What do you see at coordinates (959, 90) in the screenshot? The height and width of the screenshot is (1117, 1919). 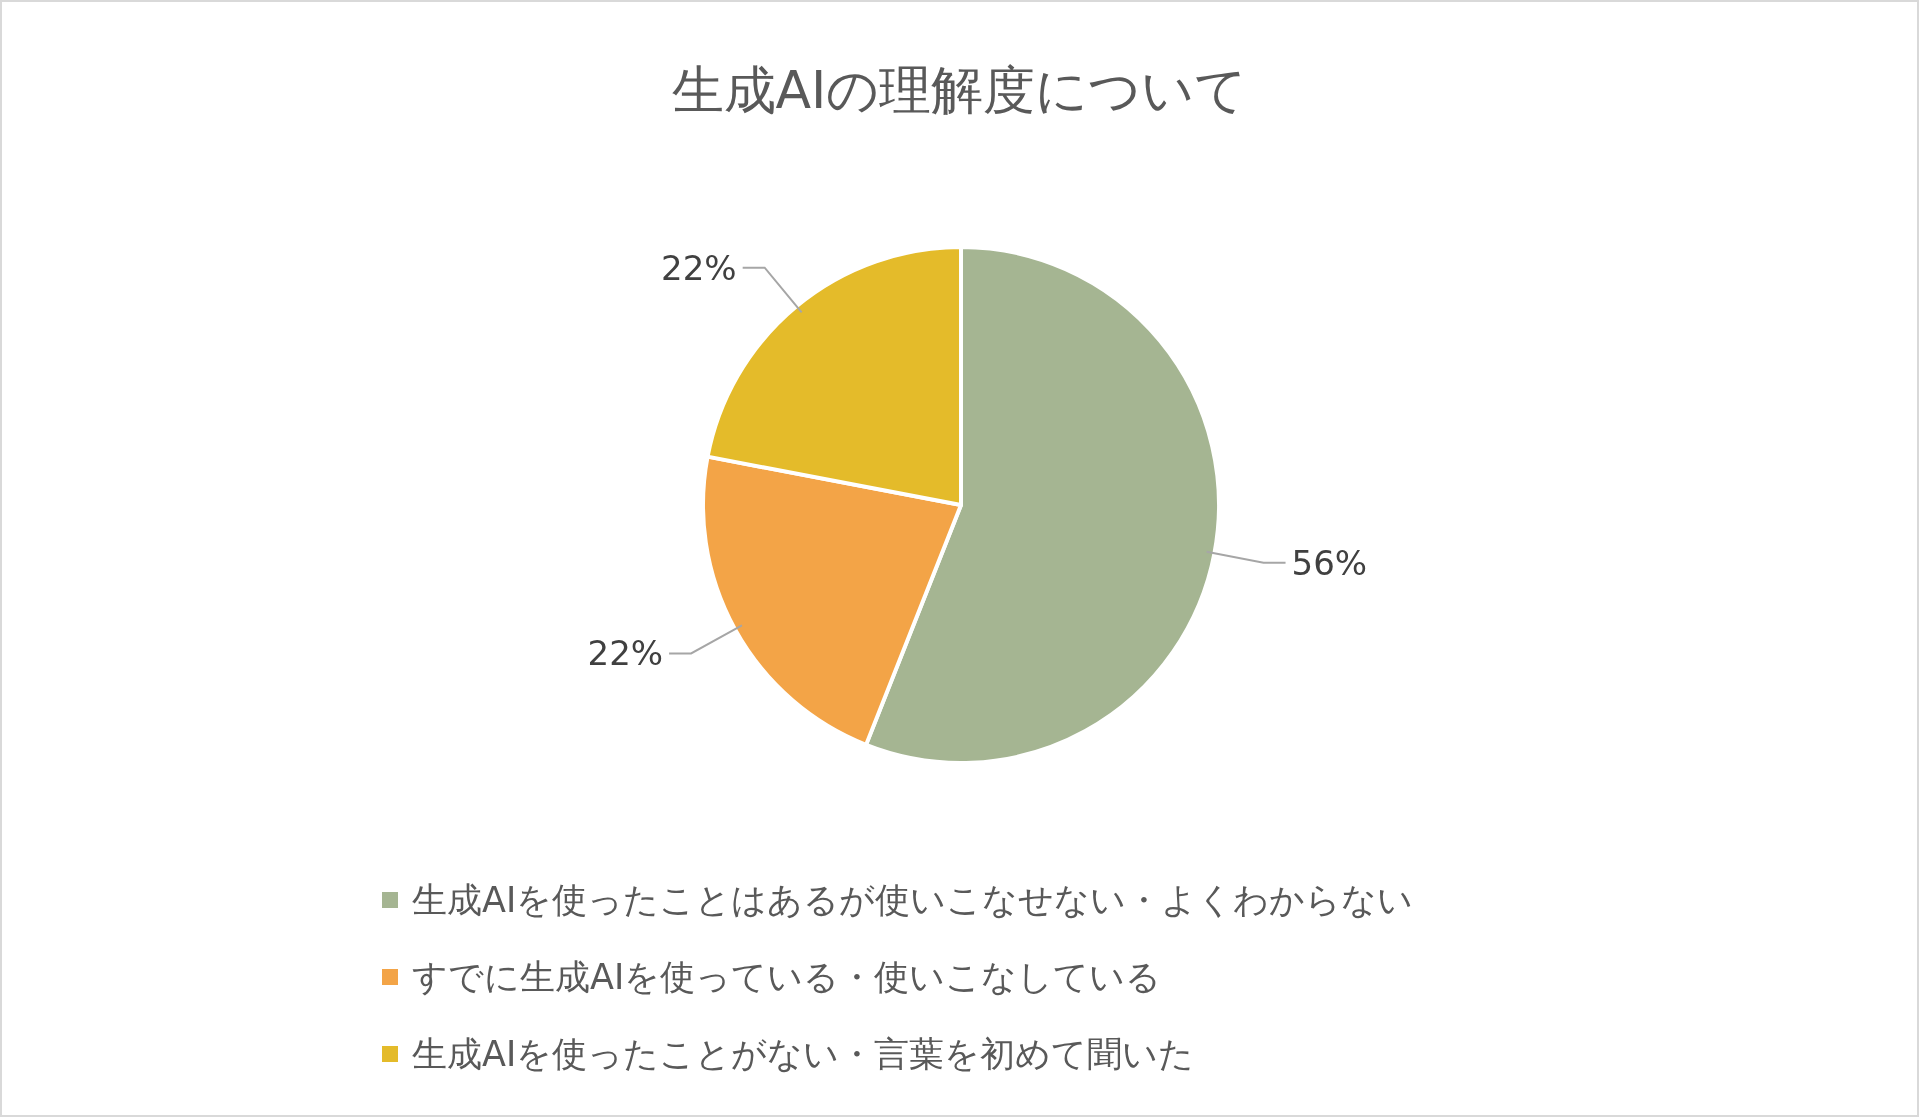 I see `chart-title: 生成AIの理解度について` at bounding box center [959, 90].